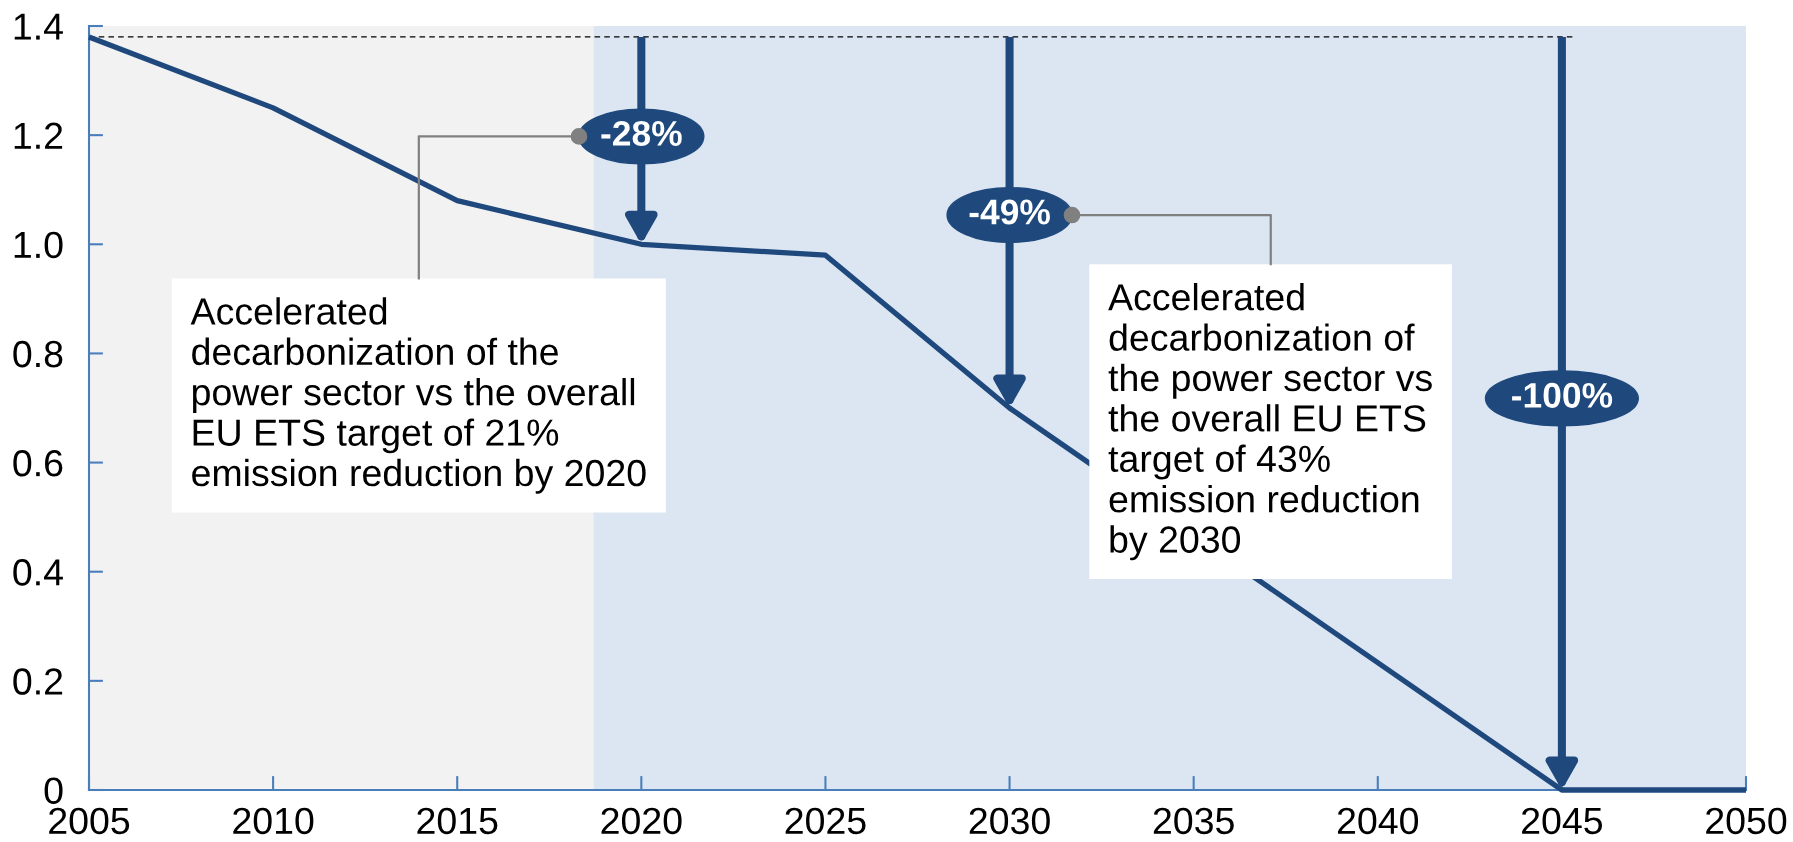 The width and height of the screenshot is (1793, 842). Describe the element at coordinates (38, 354) in the screenshot. I see `y-tick-label: 0.8` at that location.